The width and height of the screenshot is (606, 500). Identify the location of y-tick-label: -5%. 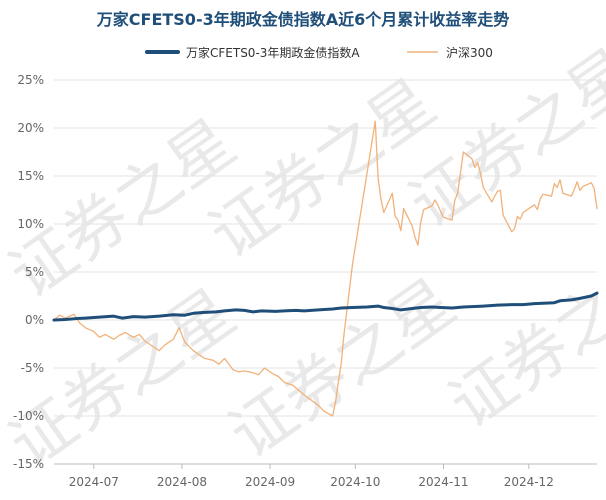
(32, 368).